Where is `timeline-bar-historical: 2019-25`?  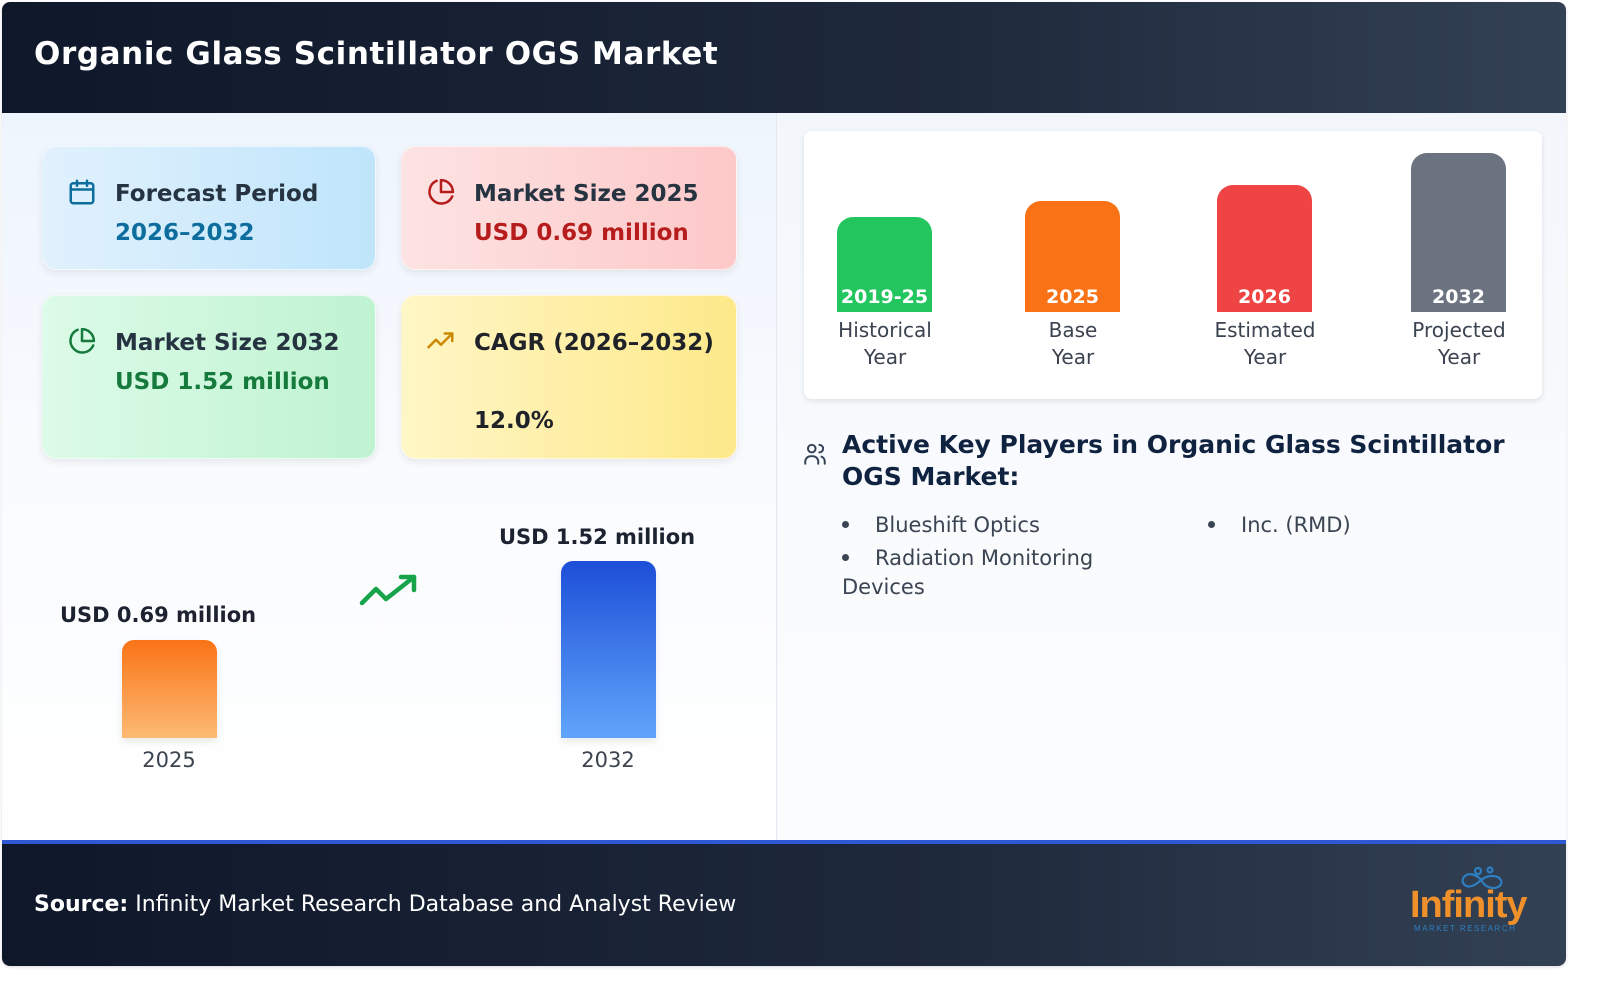
timeline-bar-historical: 2019-25 is located at coordinates (884, 264).